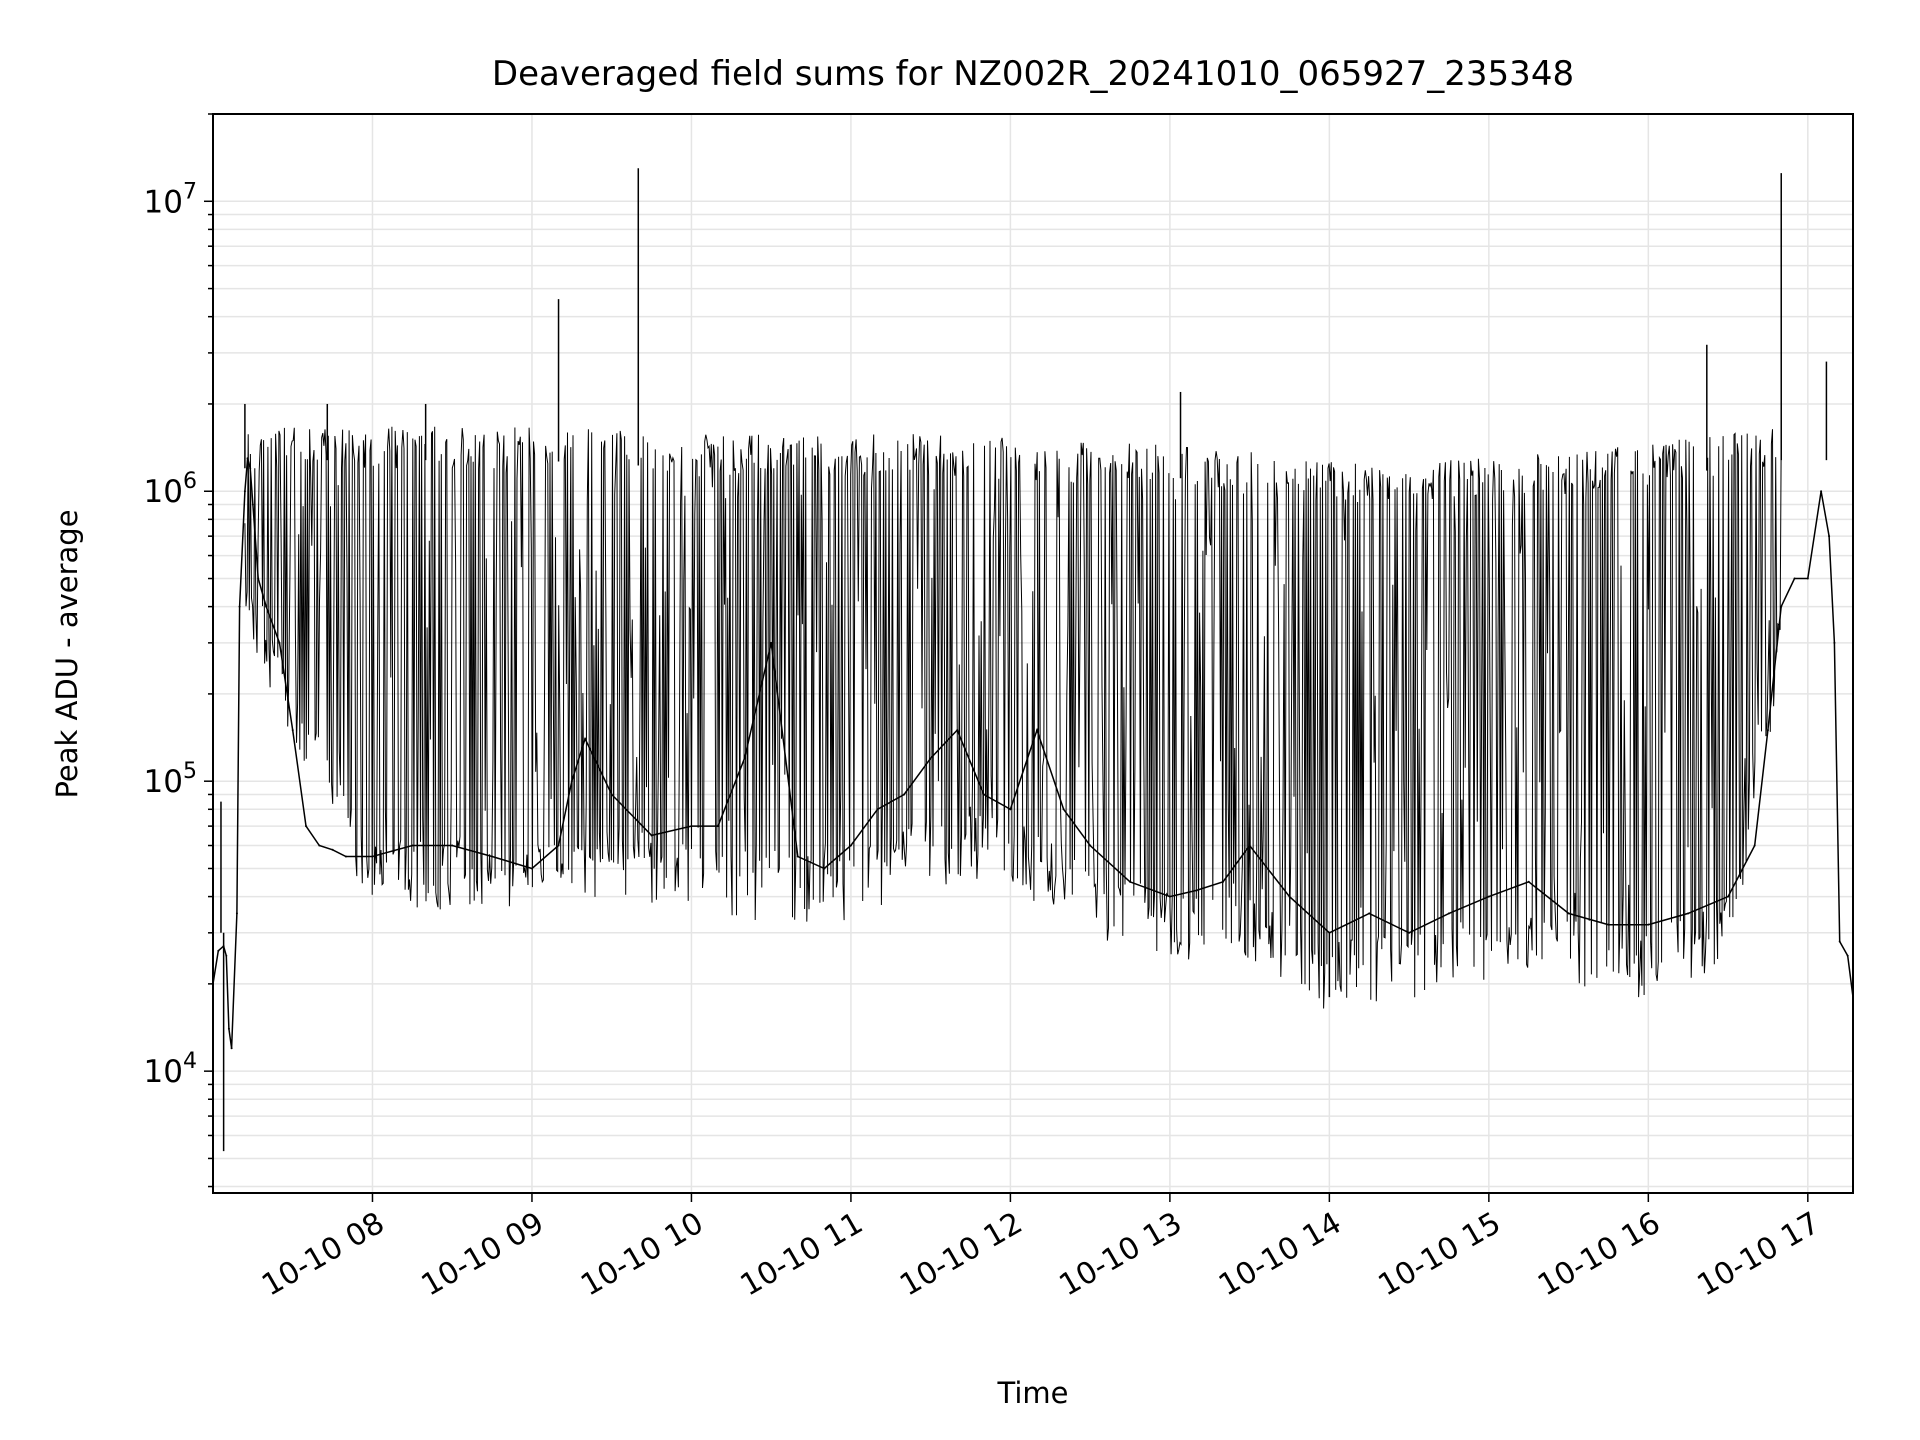  I want to click on x-tick-label: 10-10 17, so click(1758, 1255).